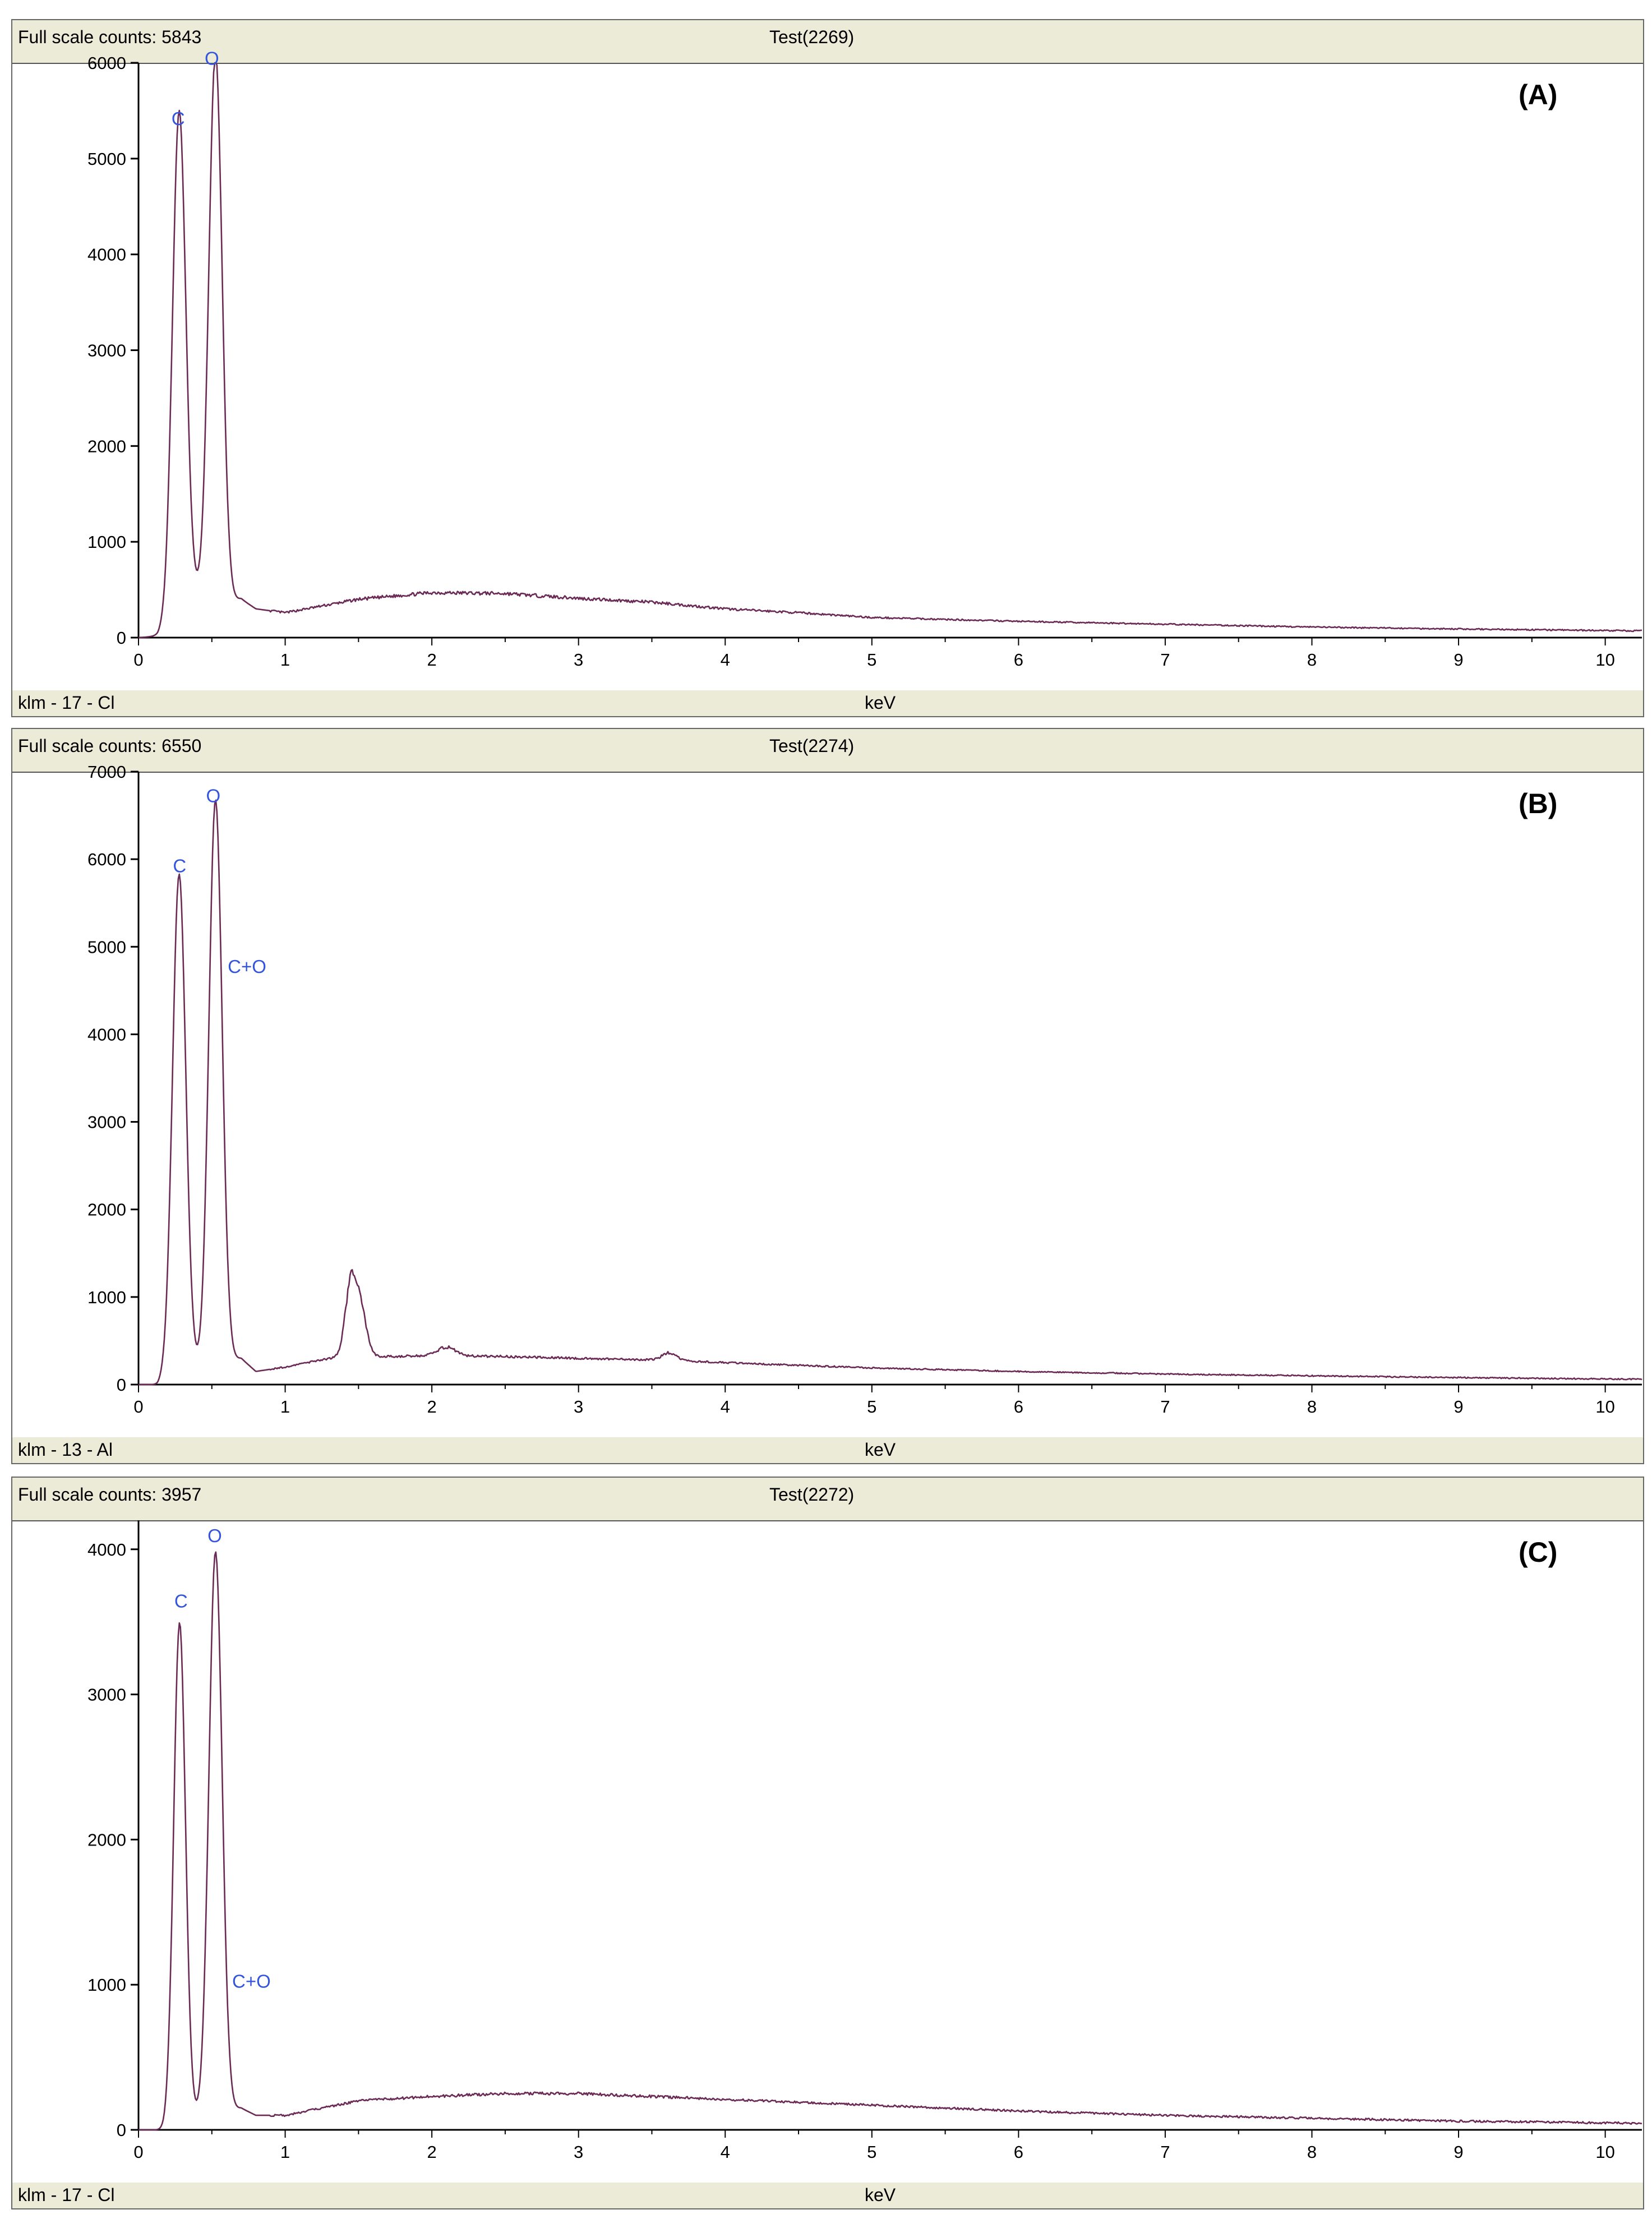 The image size is (1652, 2219). I want to click on panel-header: Full scale counts: 6550 Test(2274), so click(827, 751).